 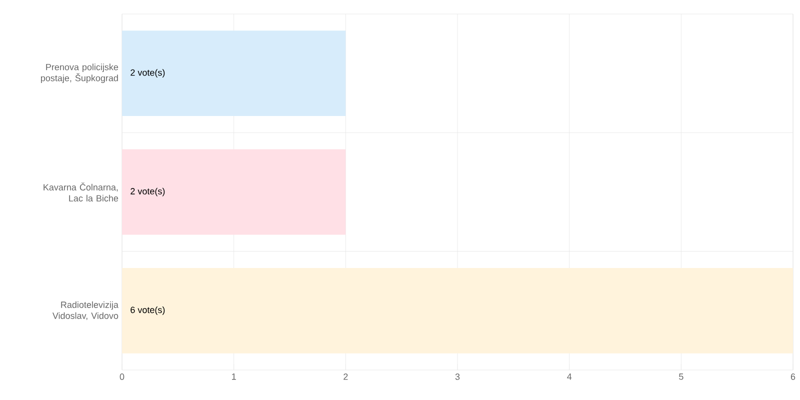 I want to click on y-tick-label: Radiotelevizija Vidoslav, Vidovo, so click(x=85, y=310).